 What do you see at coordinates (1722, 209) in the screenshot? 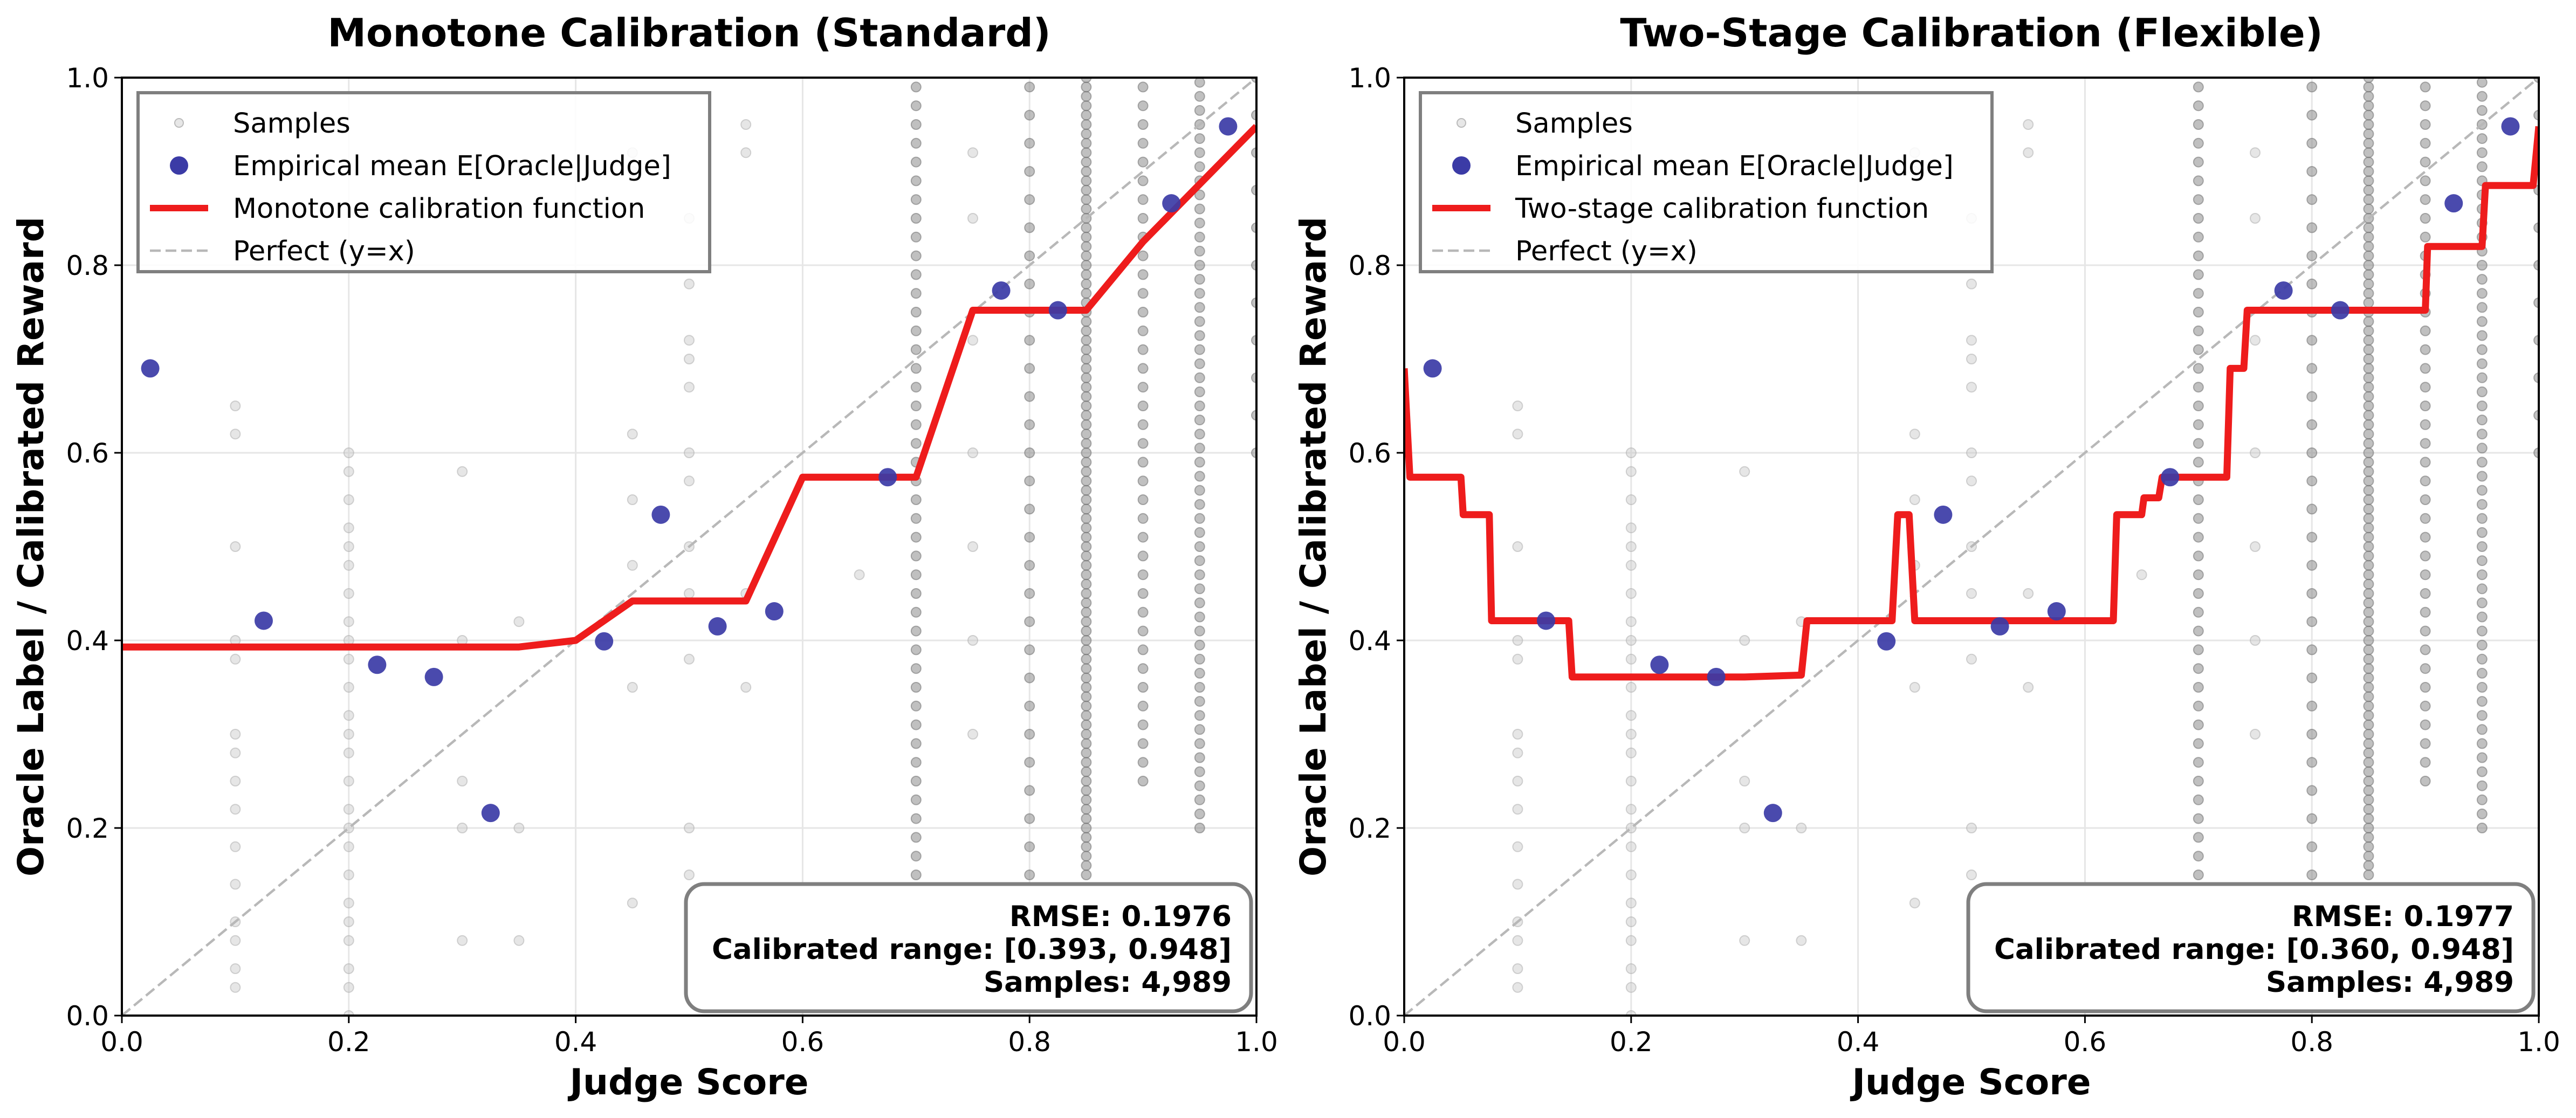
I see `legend-label: Two-stage calibration function` at bounding box center [1722, 209].